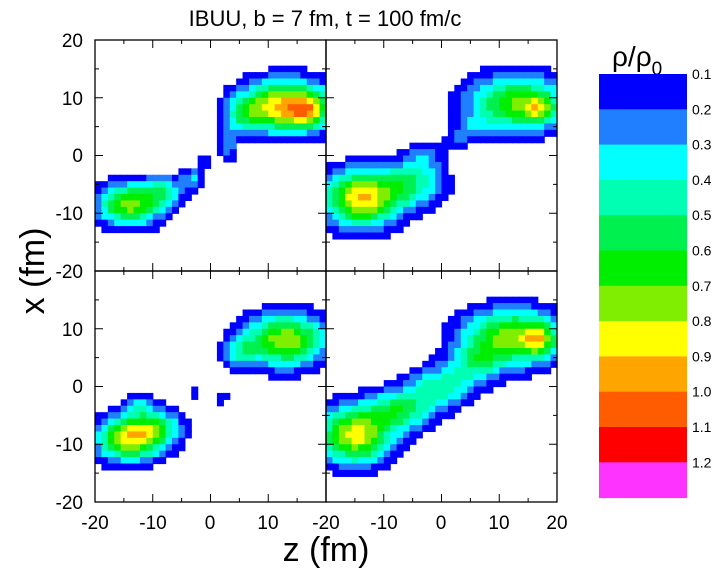 Image resolution: width=719 pixels, height=569 pixels. What do you see at coordinates (69, 503) in the screenshot?
I see `y-tick-label: -20` at bounding box center [69, 503].